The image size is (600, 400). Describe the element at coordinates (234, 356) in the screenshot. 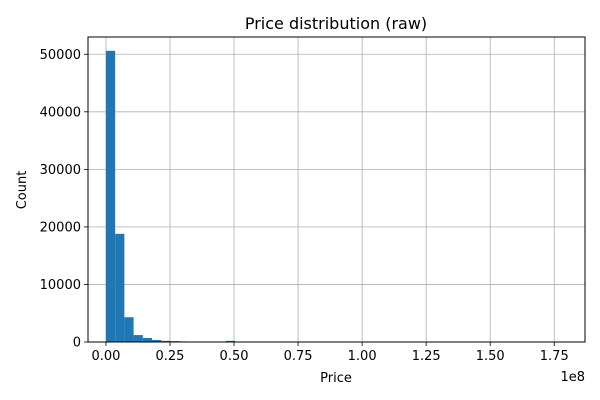

I see `x-tick-label: 0.50` at that location.